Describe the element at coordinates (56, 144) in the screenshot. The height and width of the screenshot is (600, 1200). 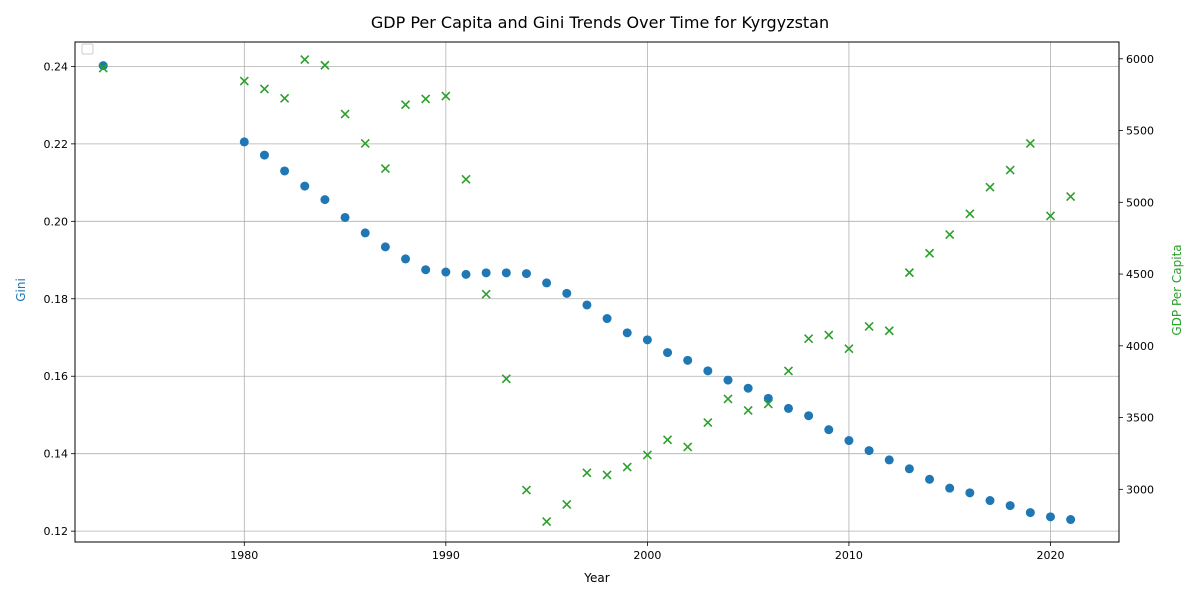
I see `y-left-tick-label: 0.22` at that location.